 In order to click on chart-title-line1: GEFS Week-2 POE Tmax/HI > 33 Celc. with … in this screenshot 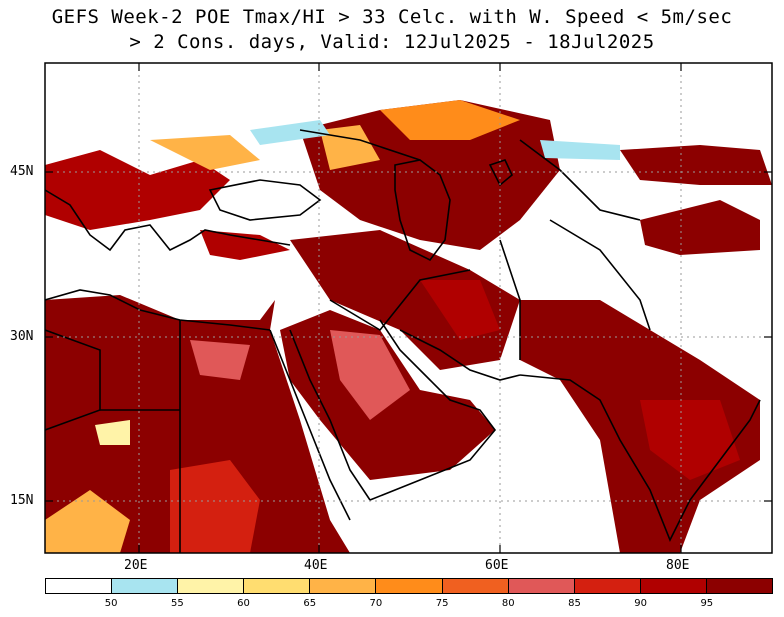, I will do `click(392, 17)`.